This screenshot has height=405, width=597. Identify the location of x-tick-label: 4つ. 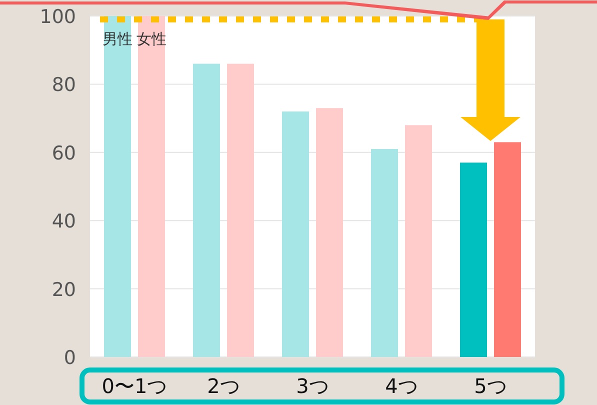
(401, 386).